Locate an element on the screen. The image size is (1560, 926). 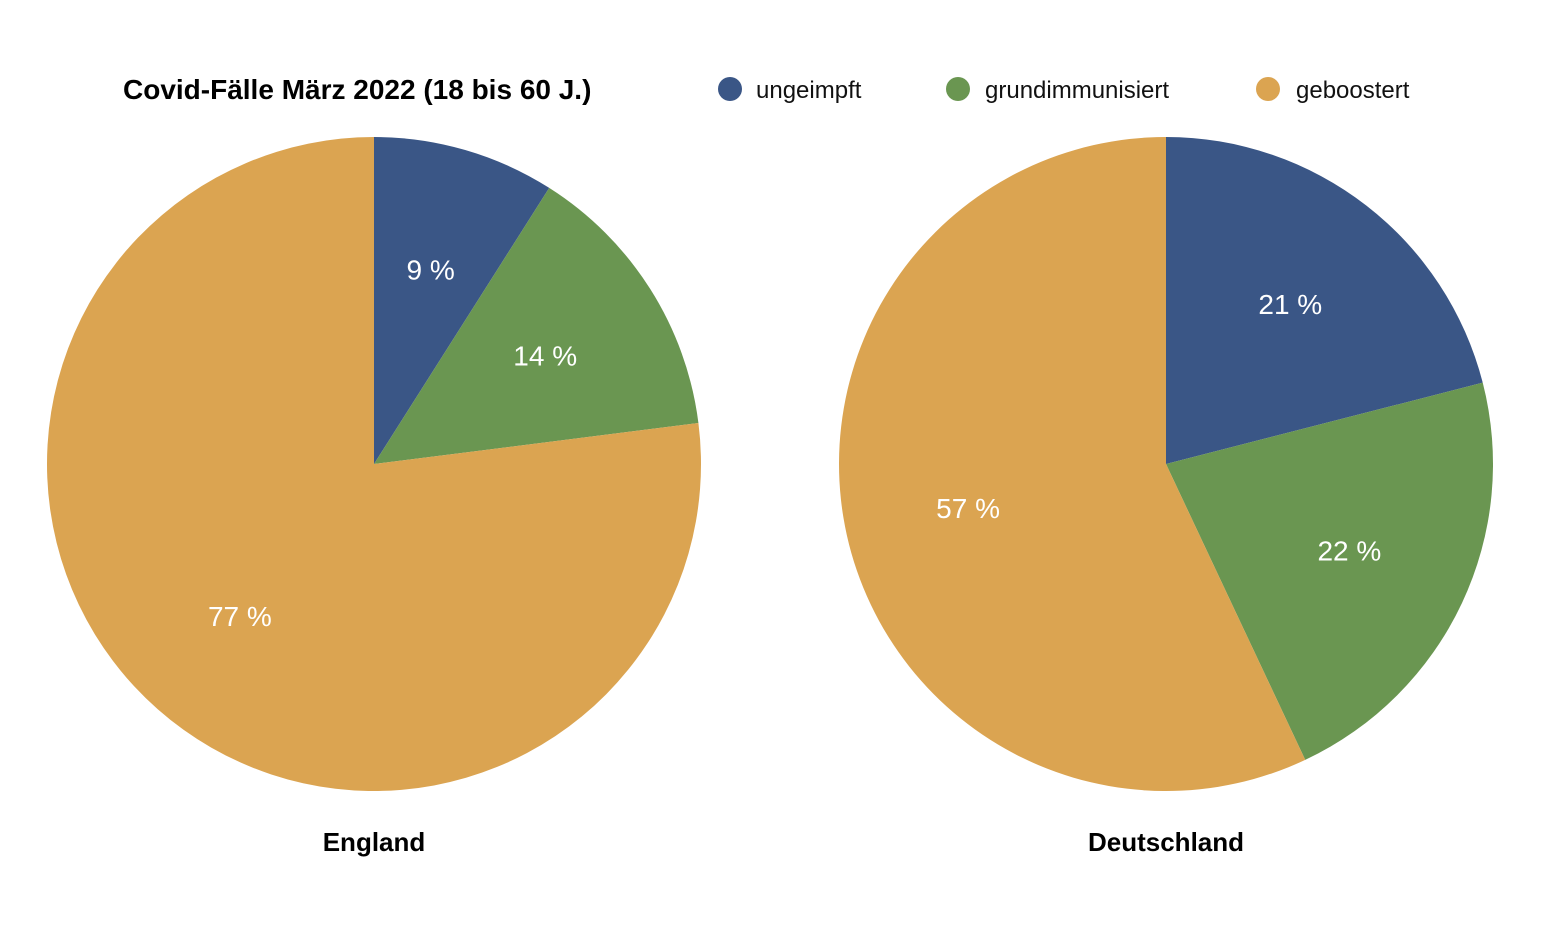
legend-label-2: geboostert is located at coordinates (1353, 90).